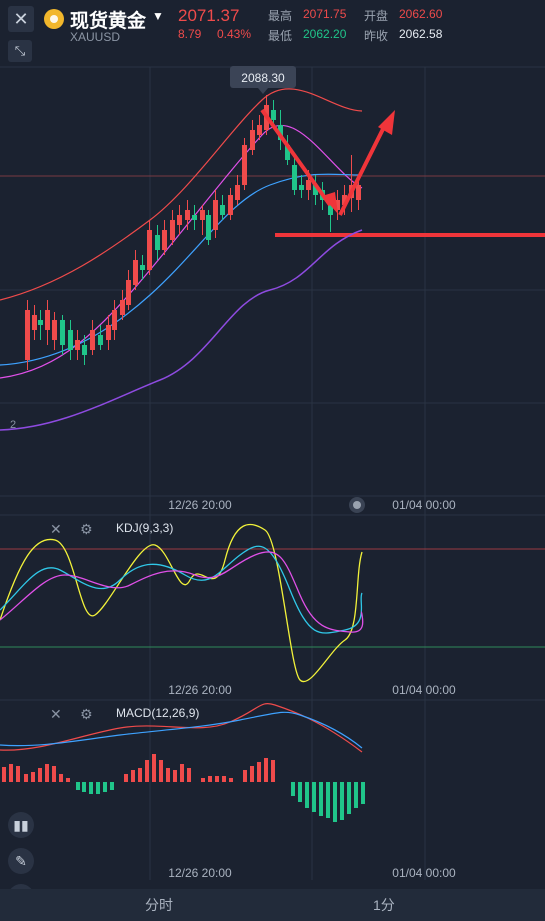 Image resolution: width=545 pixels, height=921 pixels. What do you see at coordinates (280, 36) in the screenshot?
I see `low-label: 最低` at bounding box center [280, 36].